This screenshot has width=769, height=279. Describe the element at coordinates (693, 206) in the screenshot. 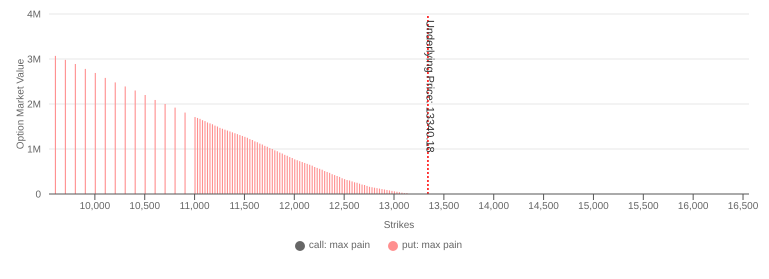

I see `x-tick-label: 16,000` at that location.